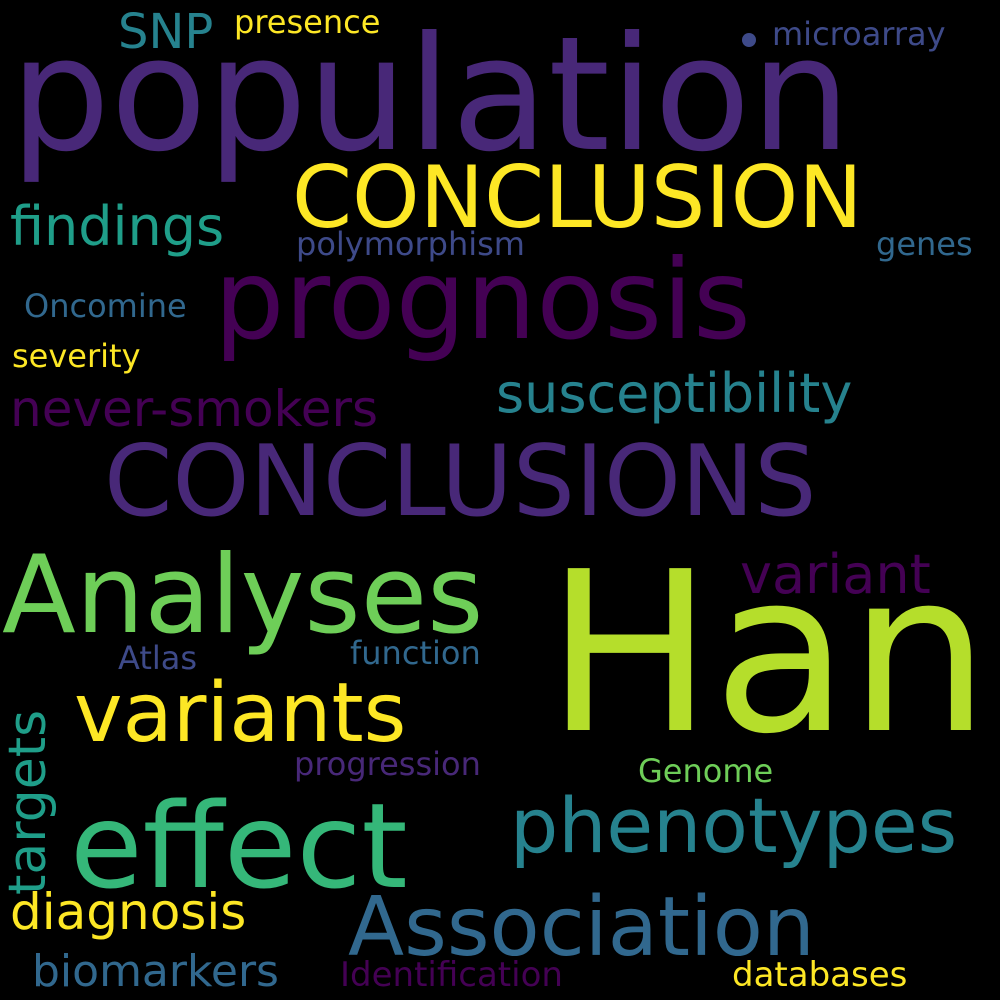  Describe the element at coordinates (451, 975) in the screenshot. I see `word-identification: Identification` at that location.